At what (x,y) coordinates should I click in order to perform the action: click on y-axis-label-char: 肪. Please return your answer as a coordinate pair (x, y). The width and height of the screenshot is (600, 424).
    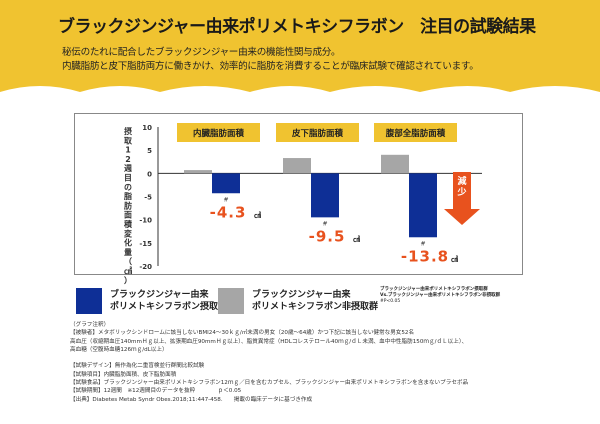
    Looking at the image, I should click on (128, 205).